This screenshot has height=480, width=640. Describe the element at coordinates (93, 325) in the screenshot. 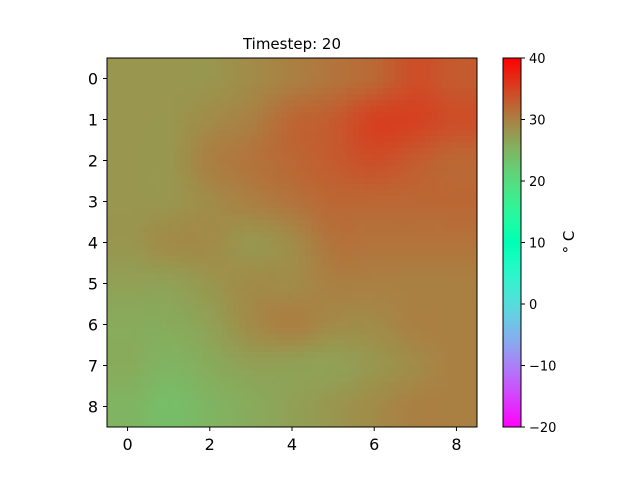

I see `y-tick-label: 6` at that location.